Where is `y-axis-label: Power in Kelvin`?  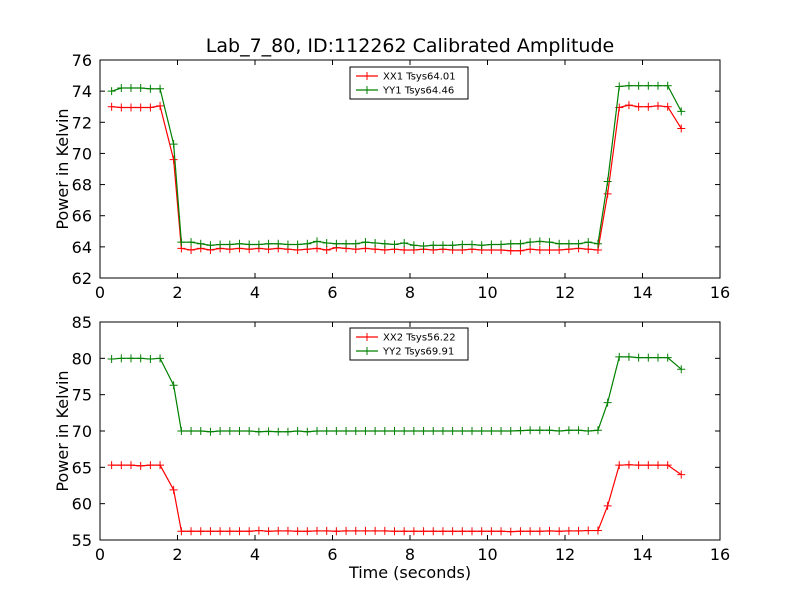
y-axis-label: Power in Kelvin is located at coordinates (62, 168).